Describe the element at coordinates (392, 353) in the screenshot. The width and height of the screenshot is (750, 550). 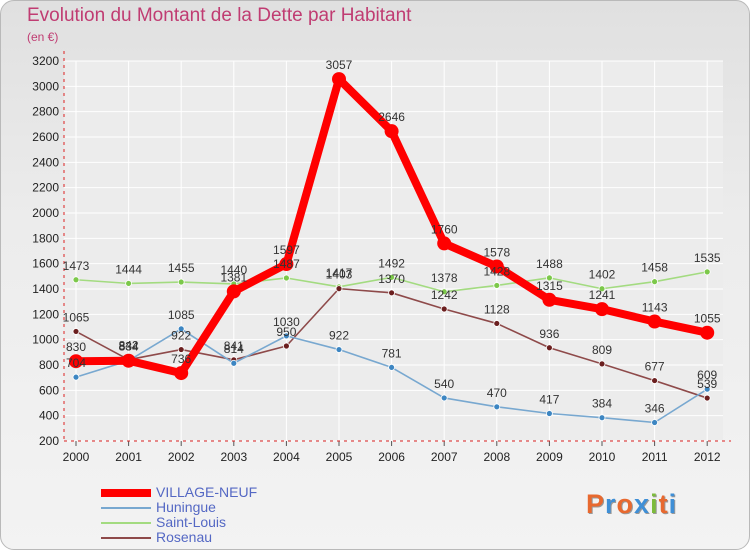
I see `data-label-huningue: 781` at that location.